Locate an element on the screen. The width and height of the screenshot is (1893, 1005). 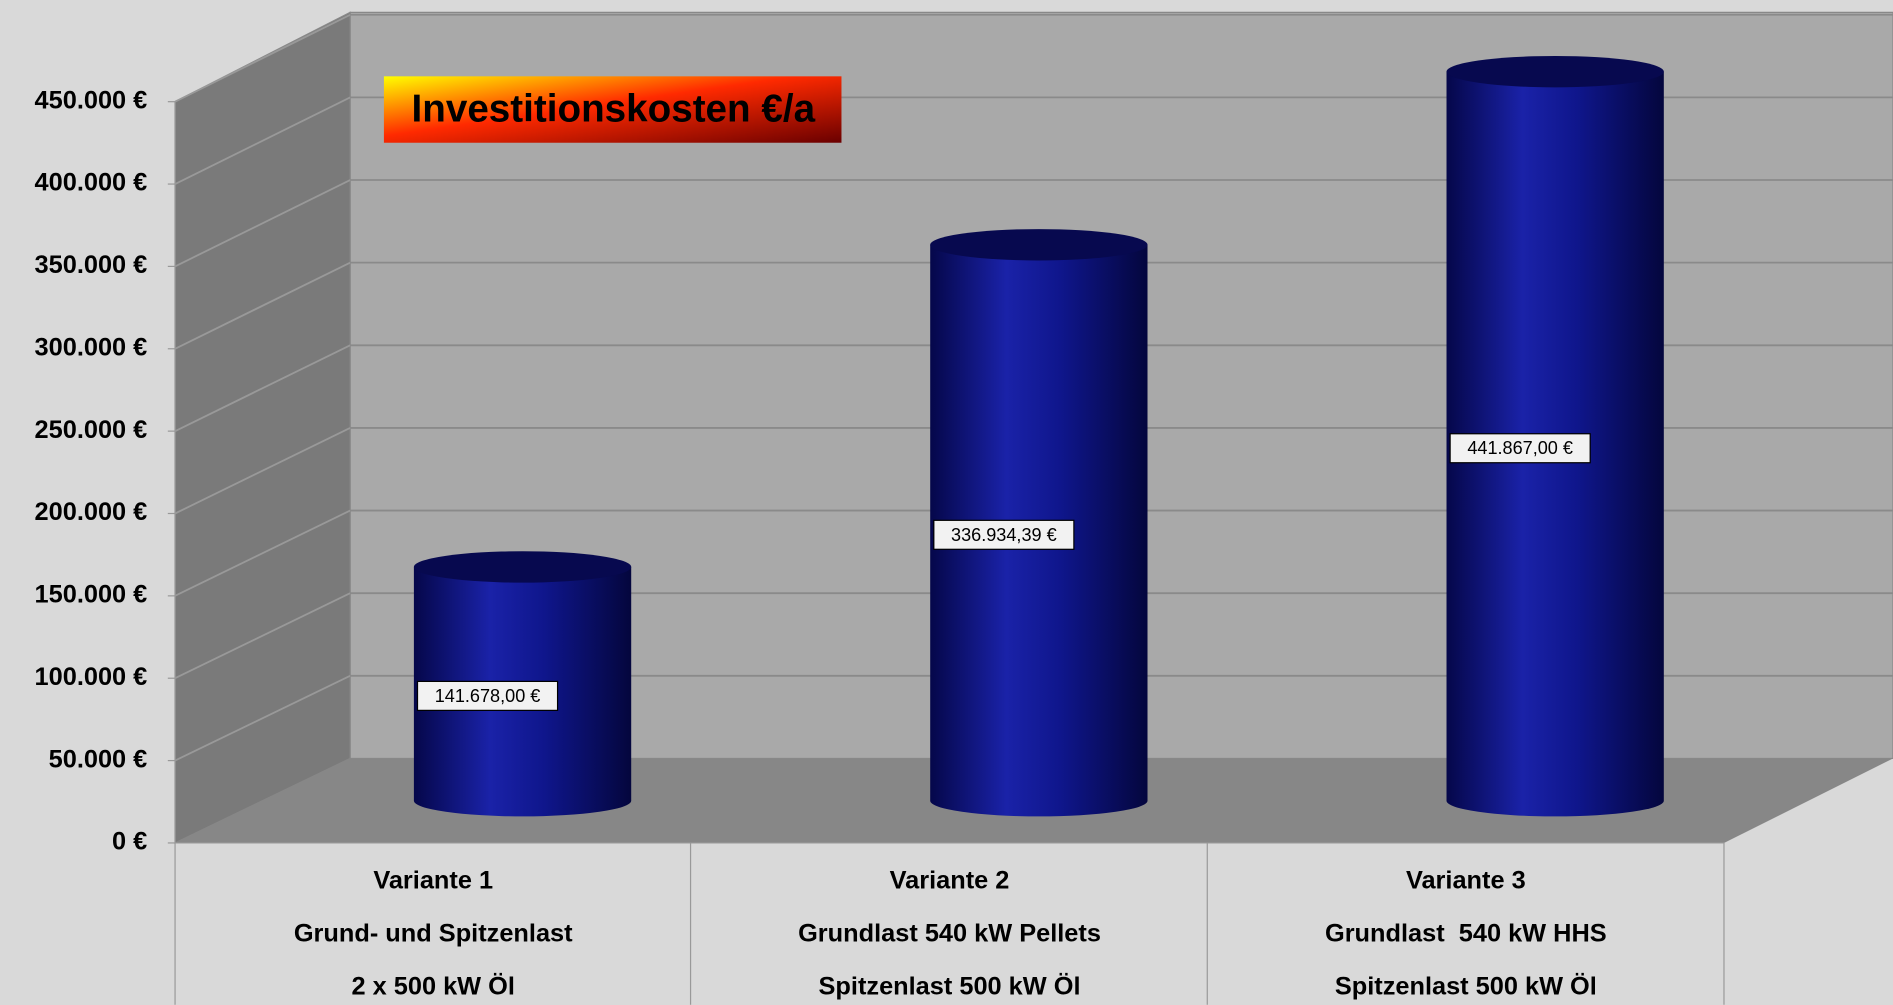
y-tick-label: 150.000 € is located at coordinates (91, 595).